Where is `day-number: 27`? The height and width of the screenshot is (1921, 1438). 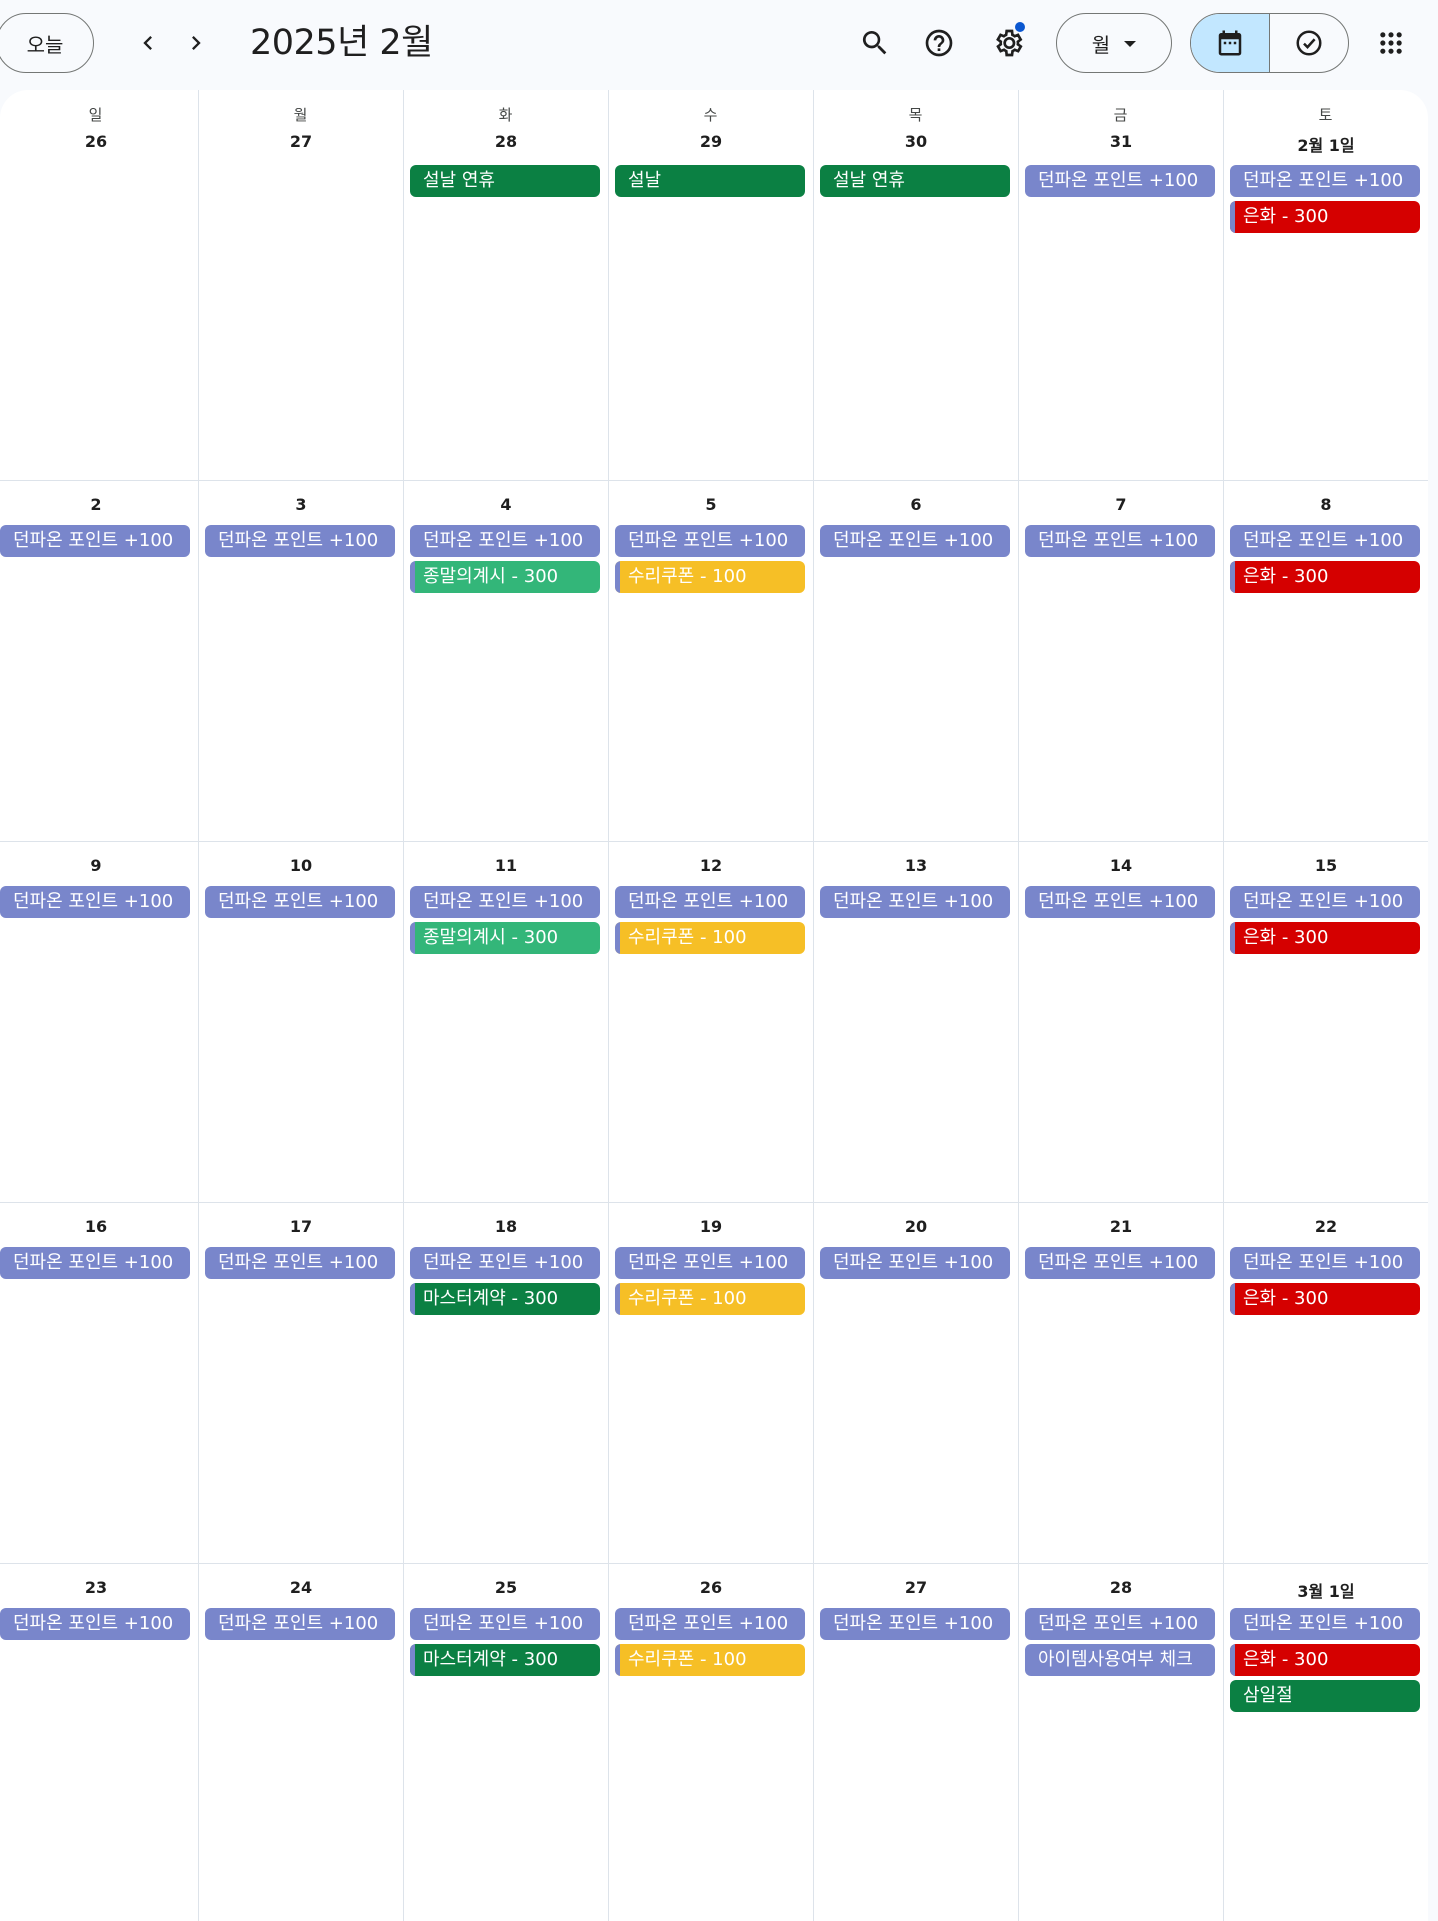
day-number: 27 is located at coordinates (301, 141).